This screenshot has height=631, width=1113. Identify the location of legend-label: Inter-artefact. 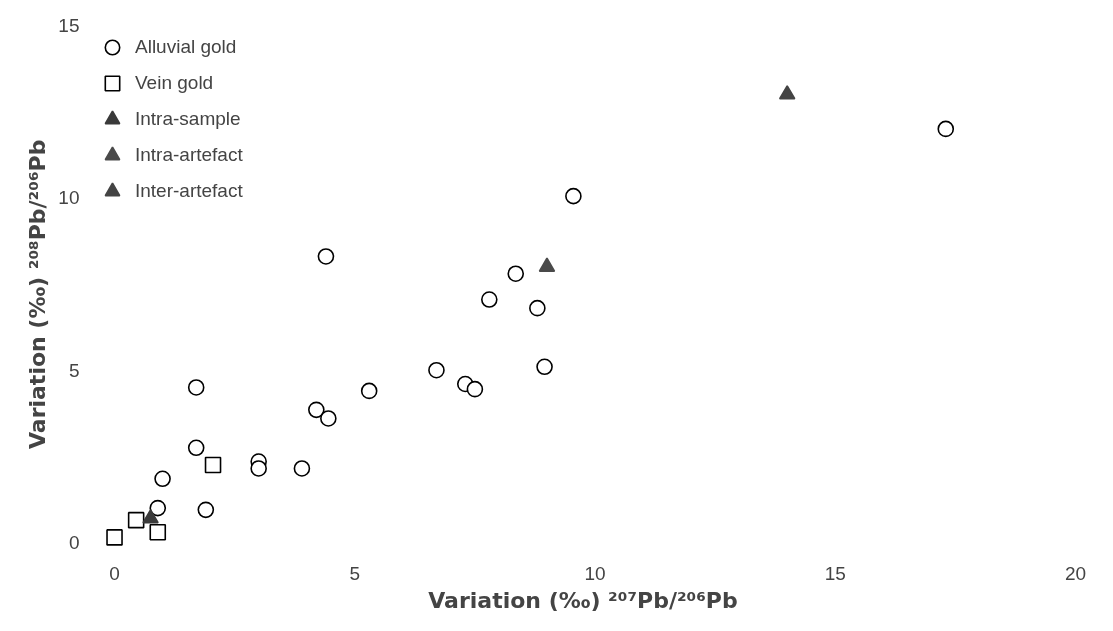
(189, 191).